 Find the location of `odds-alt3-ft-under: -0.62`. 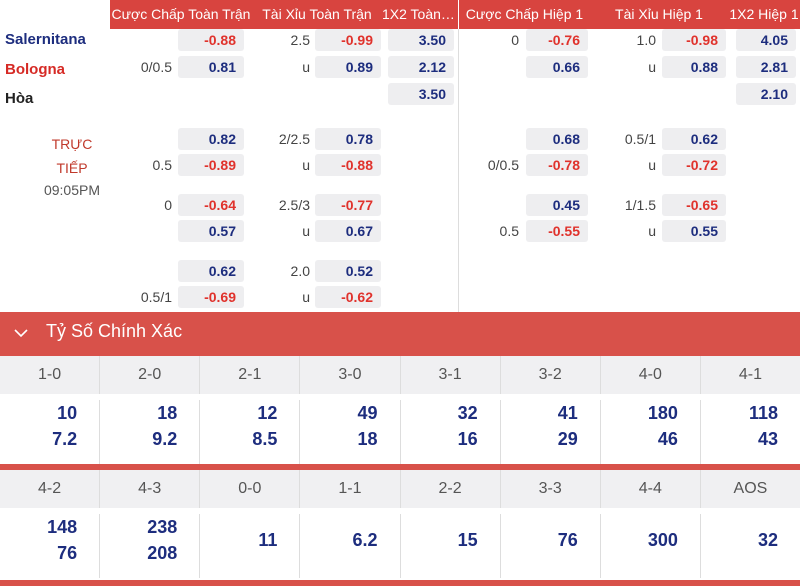

odds-alt3-ft-under: -0.62 is located at coordinates (348, 297).